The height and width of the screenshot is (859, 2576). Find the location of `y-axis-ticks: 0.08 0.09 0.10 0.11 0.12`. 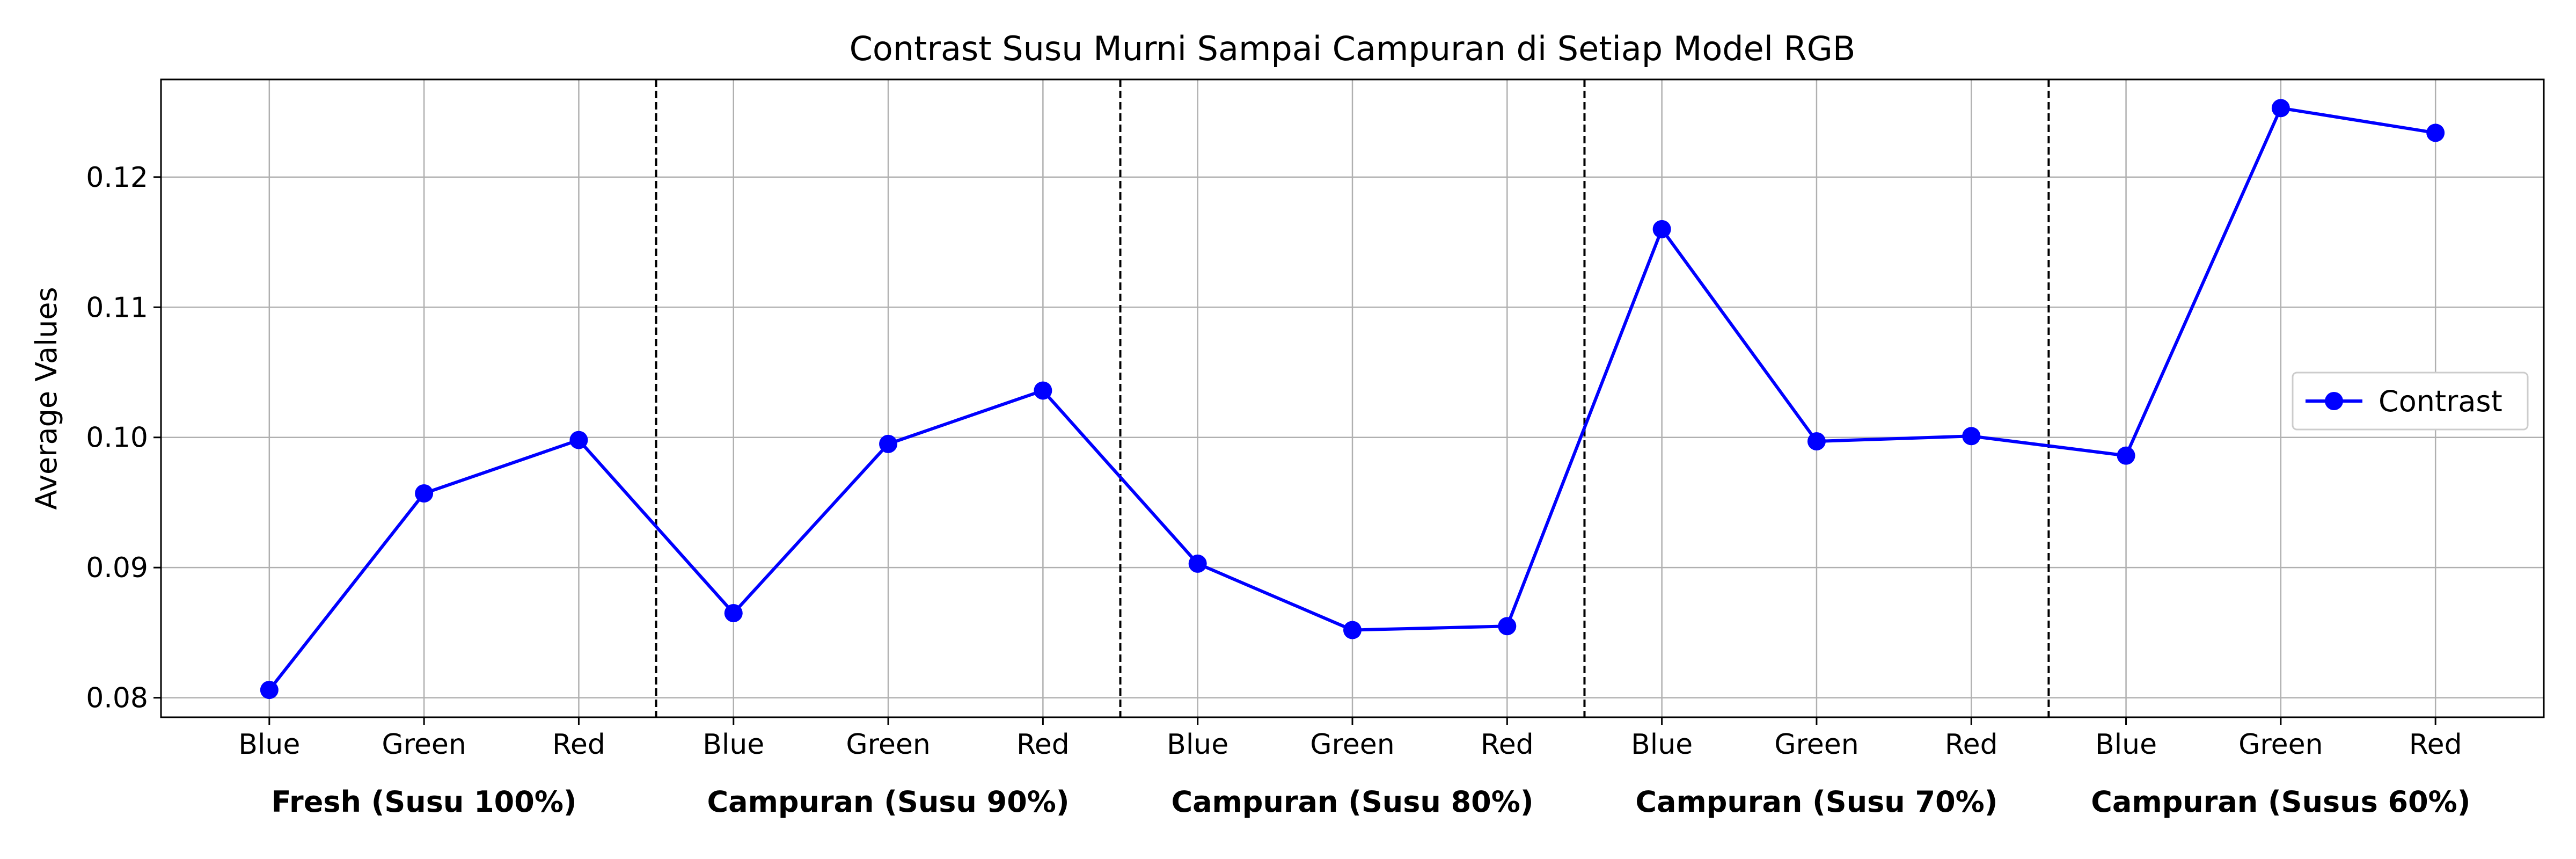

y-axis-ticks: 0.08 0.09 0.10 0.11 0.12 is located at coordinates (123, 438).